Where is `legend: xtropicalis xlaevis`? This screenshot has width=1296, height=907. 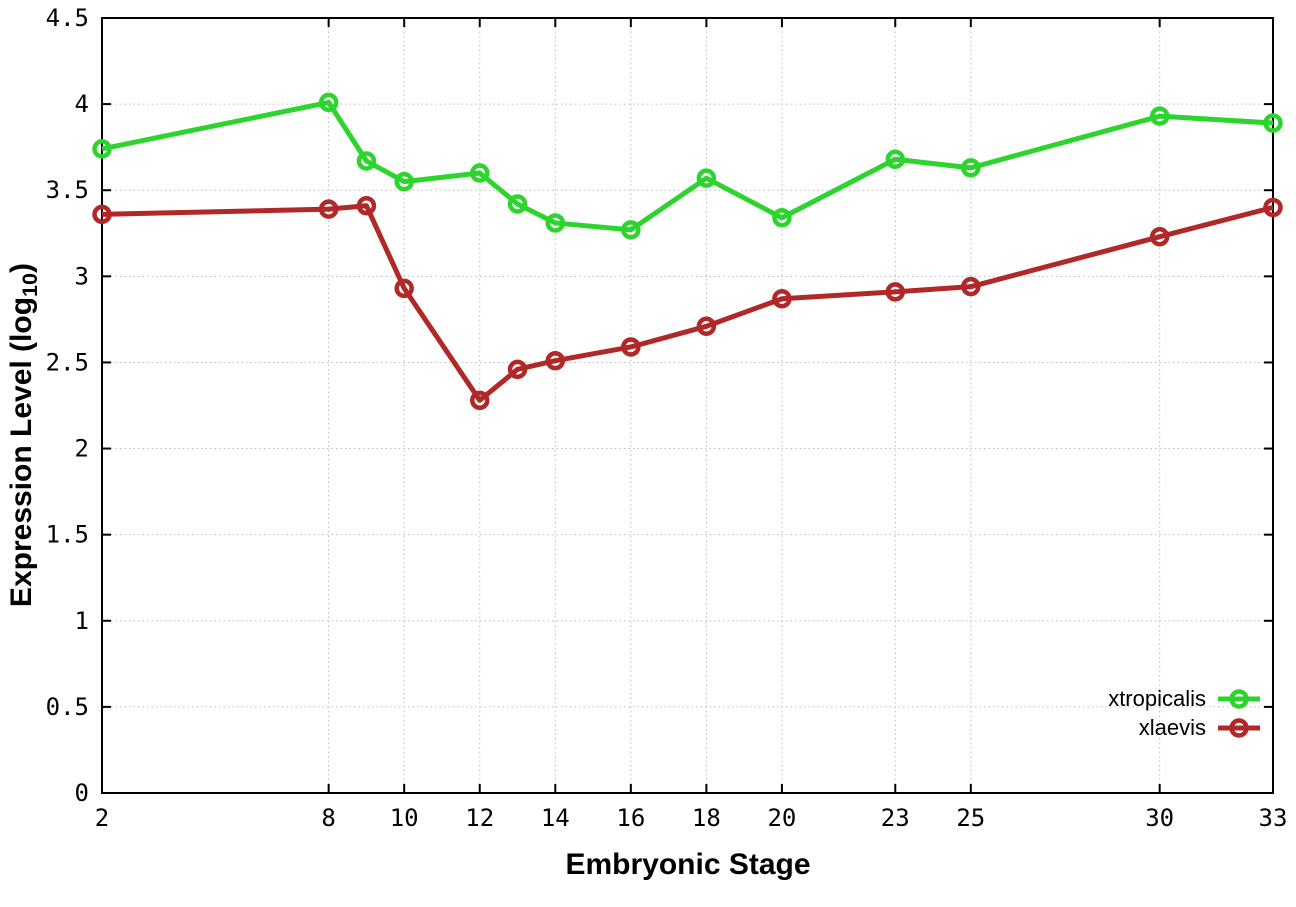 legend: xtropicalis xlaevis is located at coordinates (1185, 713).